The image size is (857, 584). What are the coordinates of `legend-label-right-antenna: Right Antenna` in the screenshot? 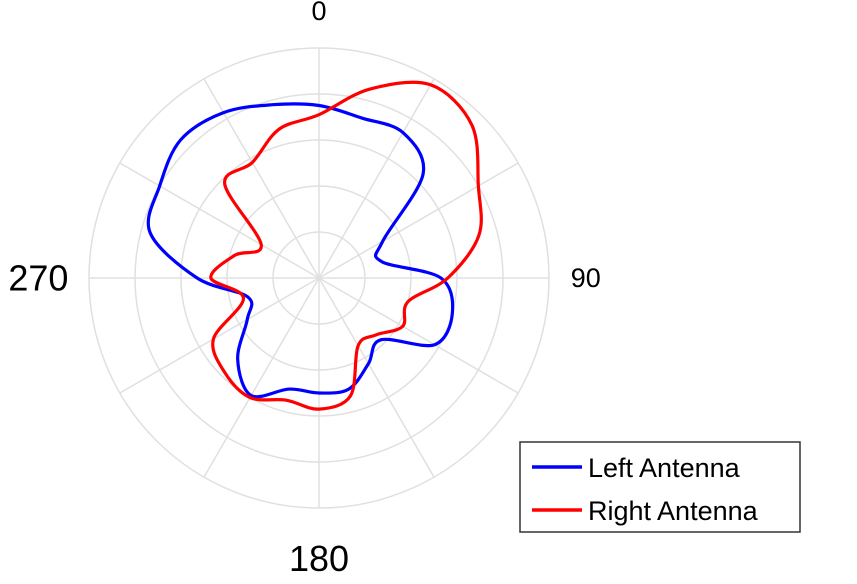 It's located at (673, 511).